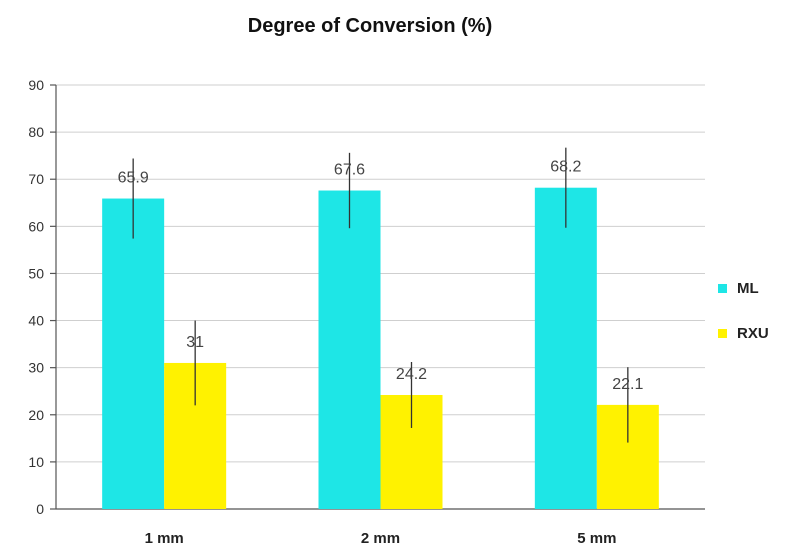 The height and width of the screenshot is (553, 805). Describe the element at coordinates (370, 26) in the screenshot. I see `chart-title: Degree of Conversion (%)` at that location.